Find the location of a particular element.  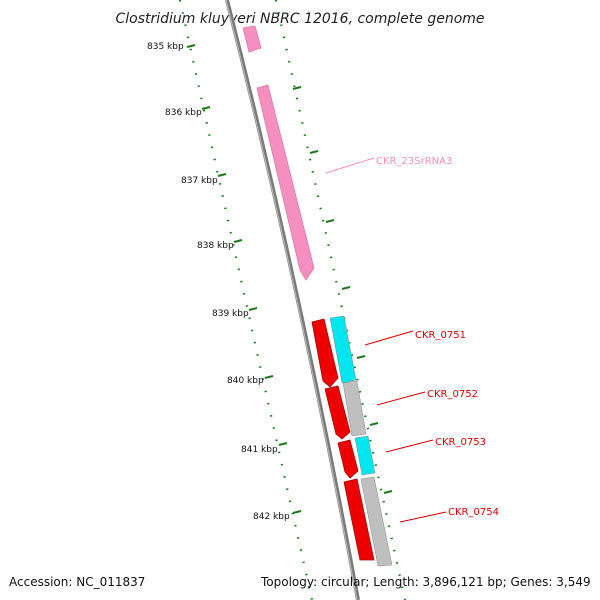

kbp-tick-label: 835 kbp is located at coordinates (165, 47).